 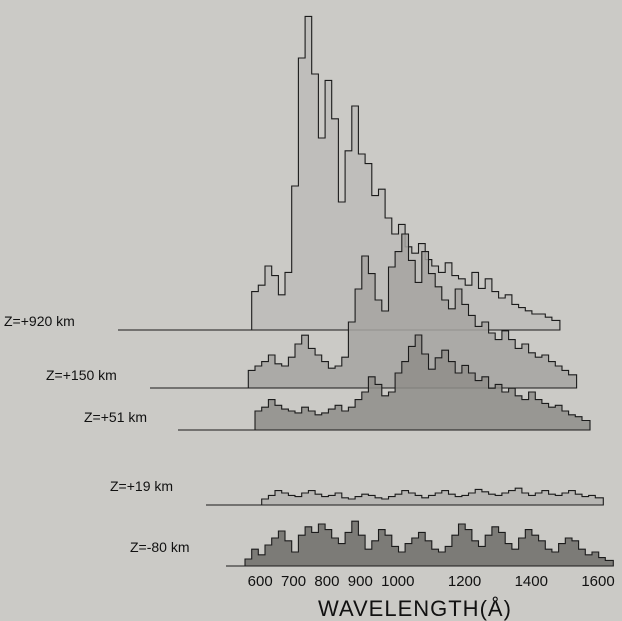 What do you see at coordinates (39, 321) in the screenshot?
I see `series-label: Z=+920 km` at bounding box center [39, 321].